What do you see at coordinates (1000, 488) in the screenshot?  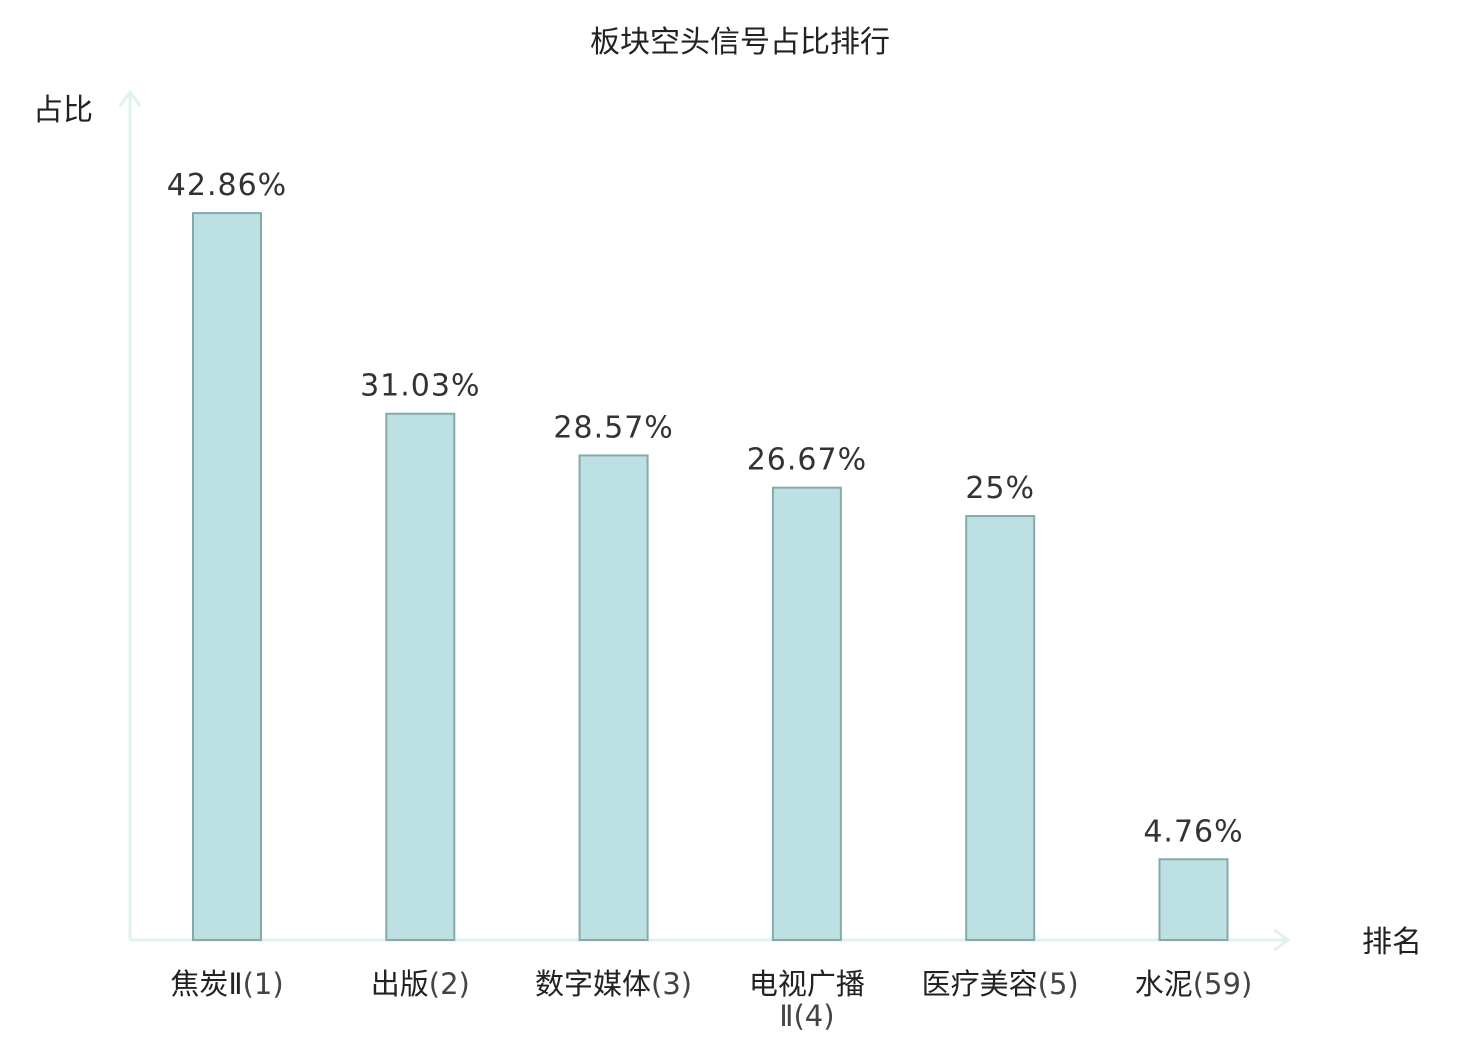 I see `value-label-5: 25%` at bounding box center [1000, 488].